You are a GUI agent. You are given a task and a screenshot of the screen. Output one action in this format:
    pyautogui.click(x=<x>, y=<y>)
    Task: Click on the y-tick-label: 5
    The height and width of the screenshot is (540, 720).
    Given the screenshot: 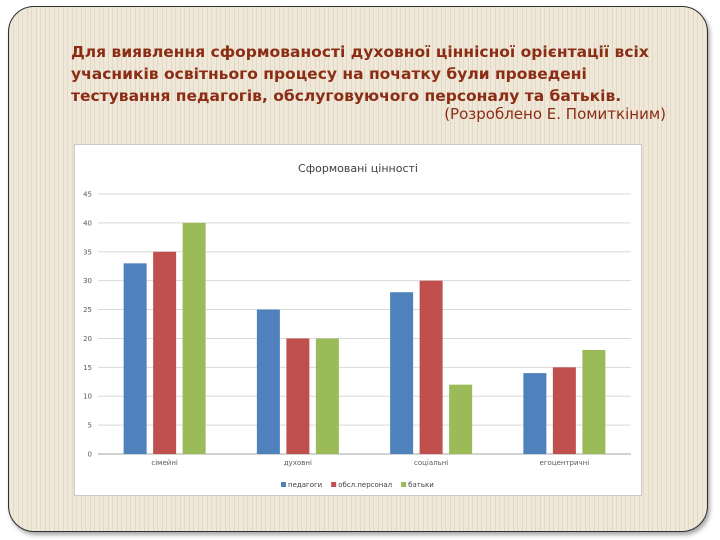 What is the action you would take?
    pyautogui.click(x=90, y=426)
    